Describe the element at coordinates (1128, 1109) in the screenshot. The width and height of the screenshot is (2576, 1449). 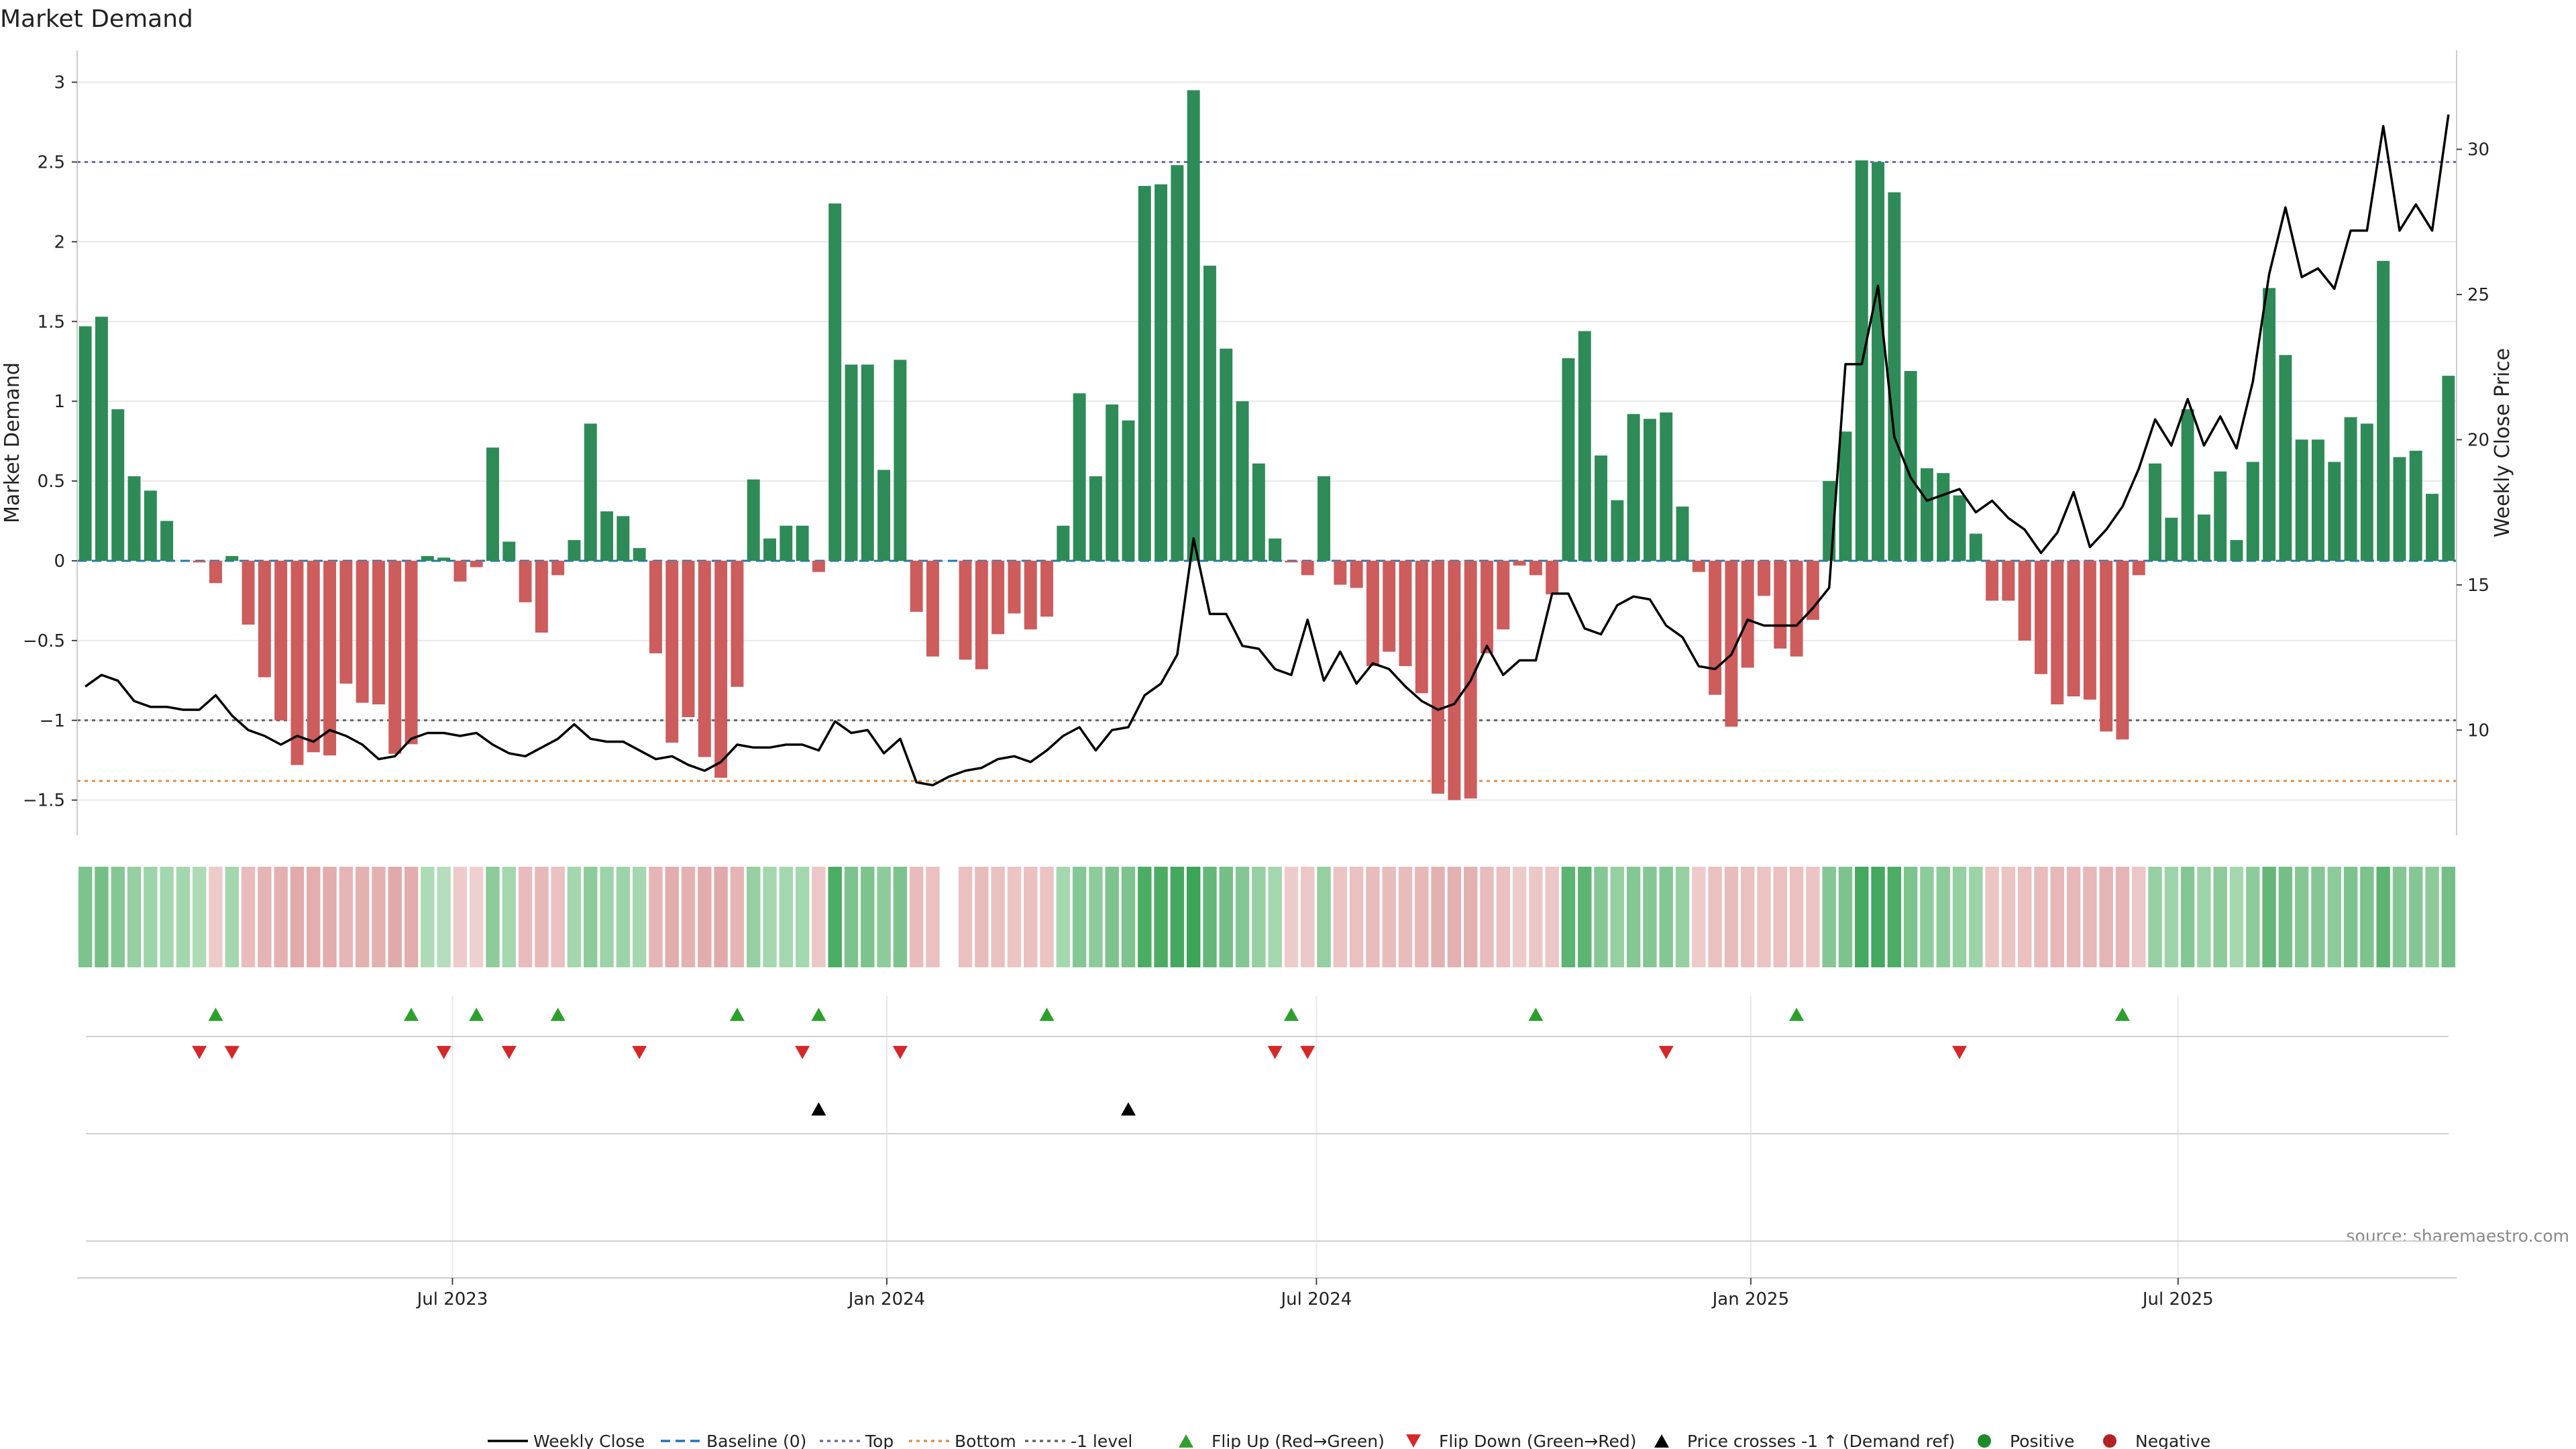
I see `price-cross-marker` at that location.